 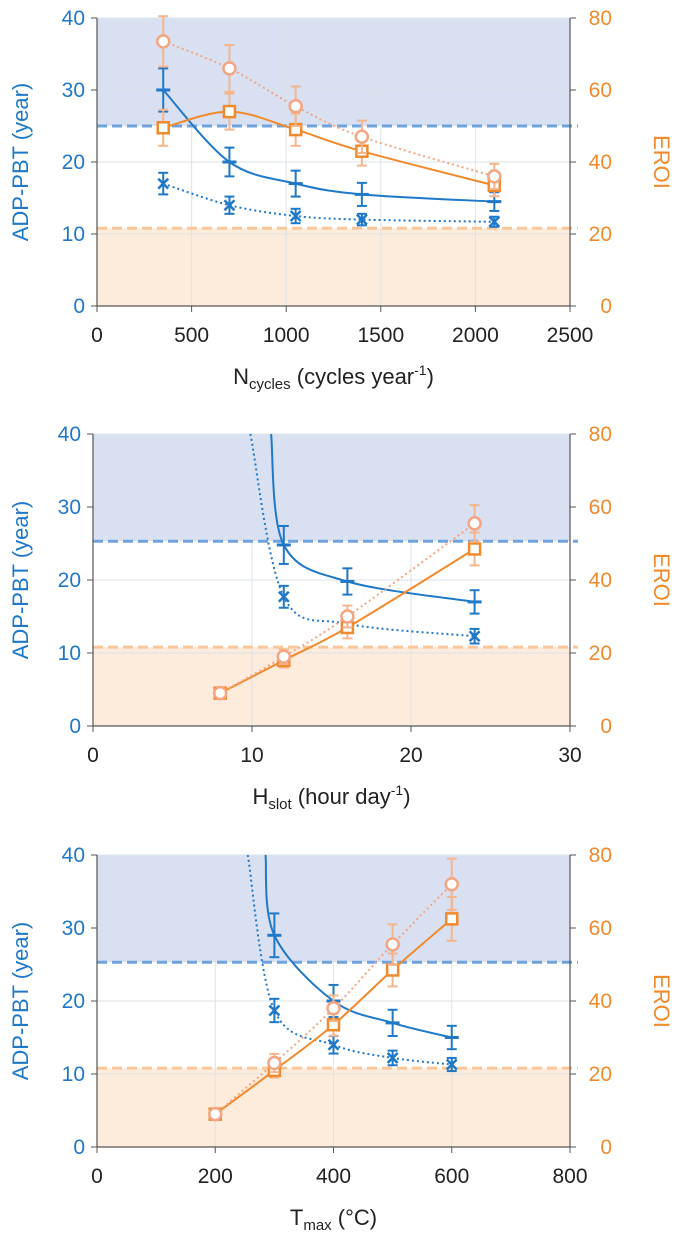 What do you see at coordinates (569, 1176) in the screenshot?
I see `bottom-tick-label: 800` at bounding box center [569, 1176].